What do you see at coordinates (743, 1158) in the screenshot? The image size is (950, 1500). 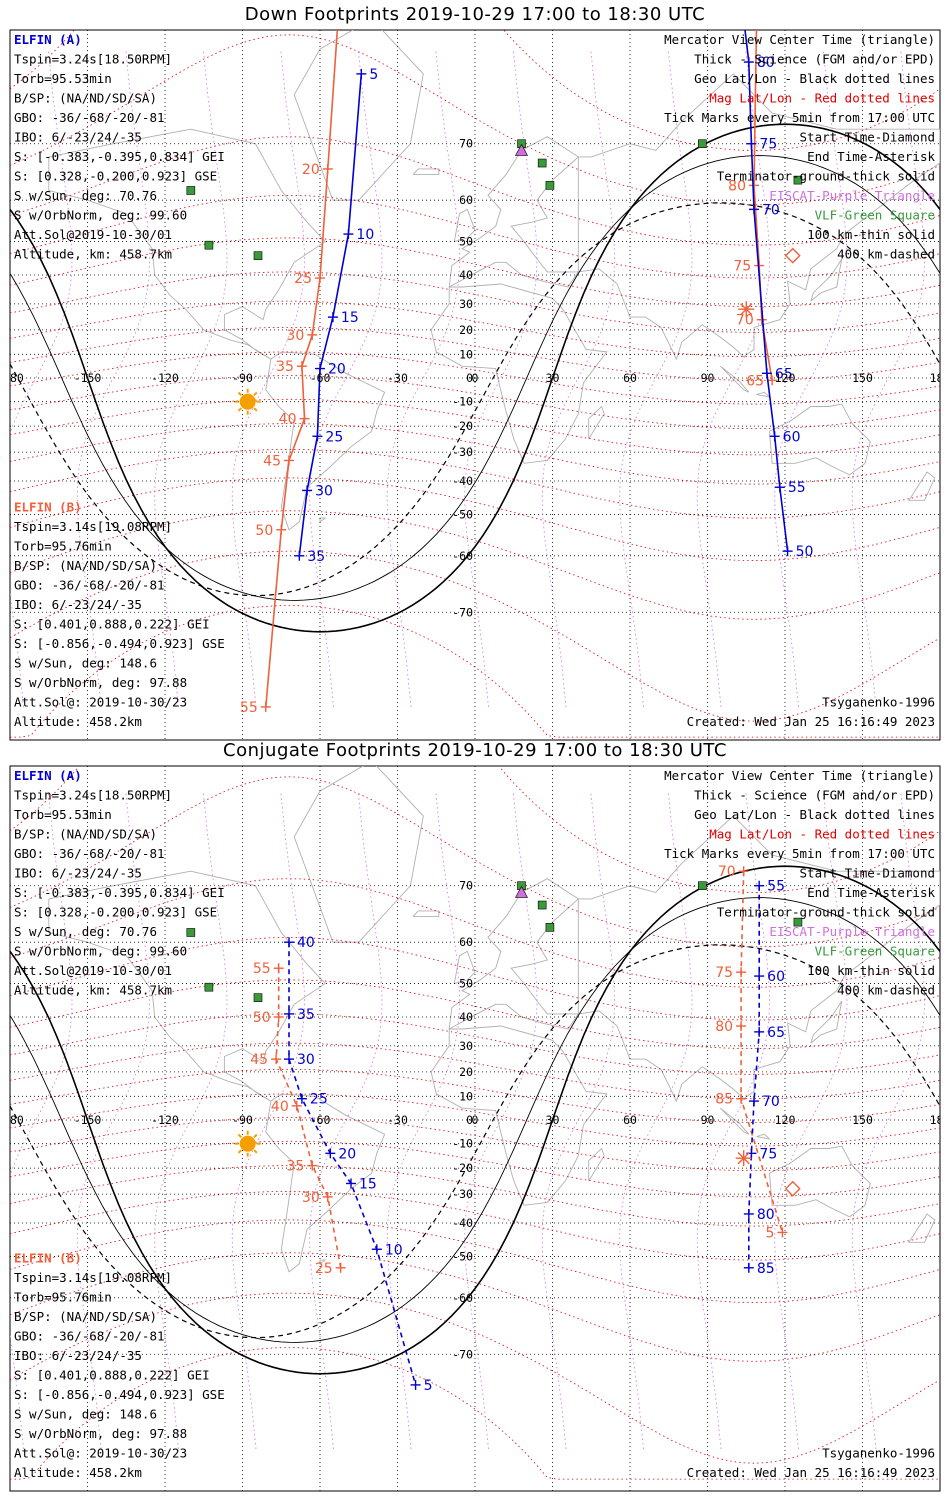 I see `probe-b-end-asterisk` at bounding box center [743, 1158].